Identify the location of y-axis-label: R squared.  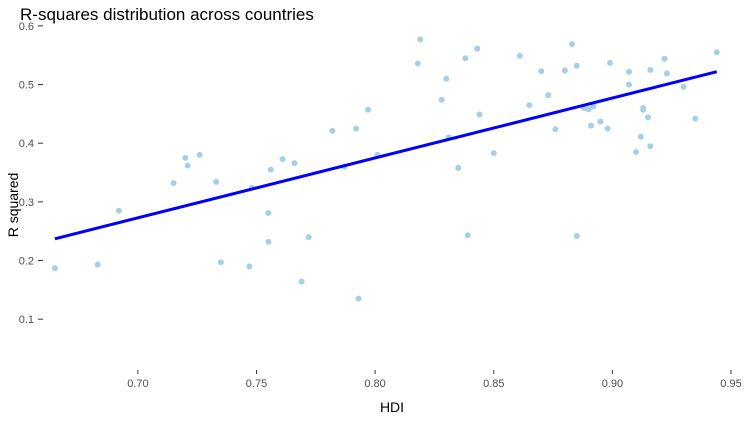
(13, 205).